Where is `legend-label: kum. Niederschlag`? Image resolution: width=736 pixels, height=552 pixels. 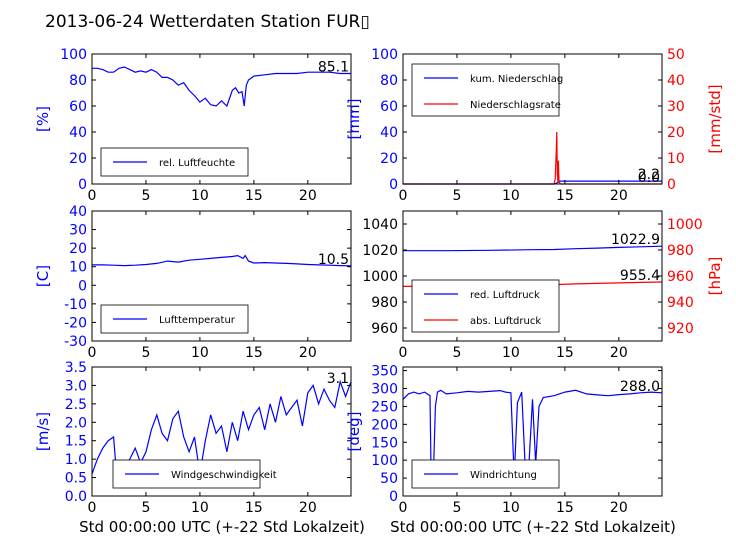
legend-label: kum. Niederschlag is located at coordinates (516, 79).